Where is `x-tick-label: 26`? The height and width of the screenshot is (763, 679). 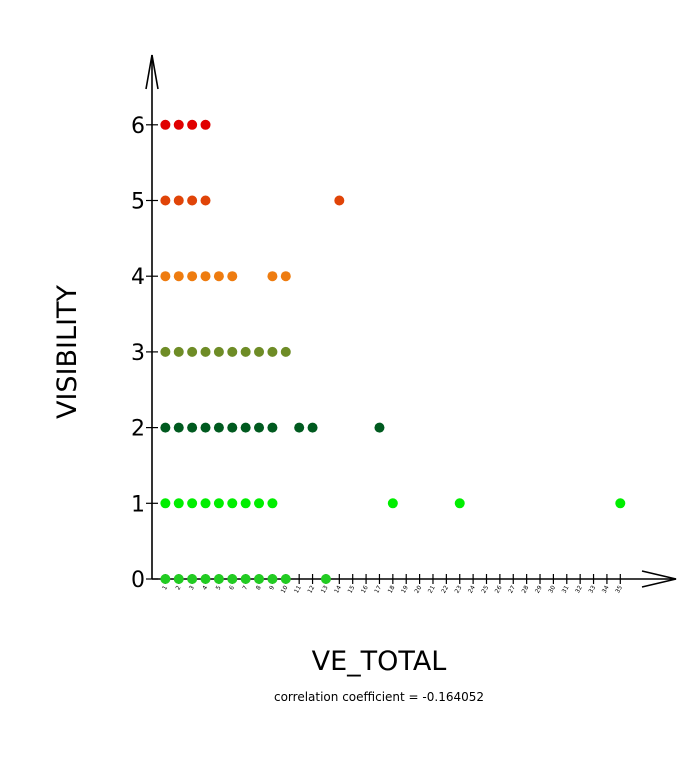
x-tick-label: 26 is located at coordinates (499, 589).